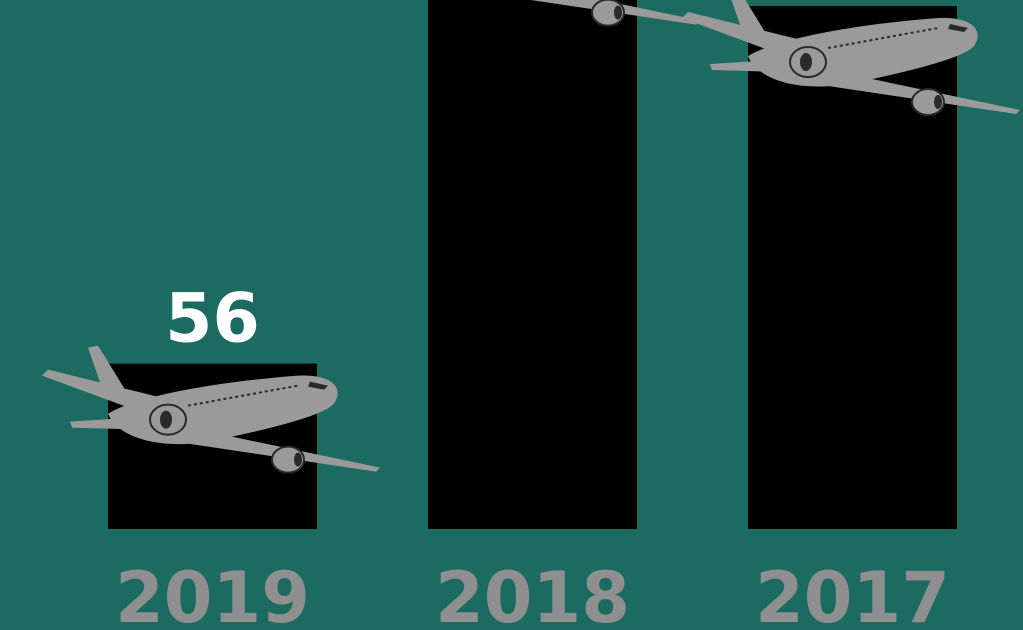 Image resolution: width=1023 pixels, height=630 pixels. What do you see at coordinates (532, 593) in the screenshot?
I see `tick-label-2018: 2018` at bounding box center [532, 593].